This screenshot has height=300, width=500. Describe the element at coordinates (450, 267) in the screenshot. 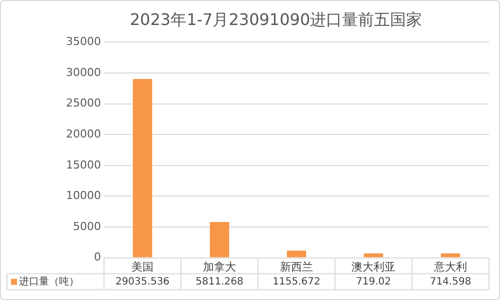

I see `x-tick-label: 意大利` at that location.